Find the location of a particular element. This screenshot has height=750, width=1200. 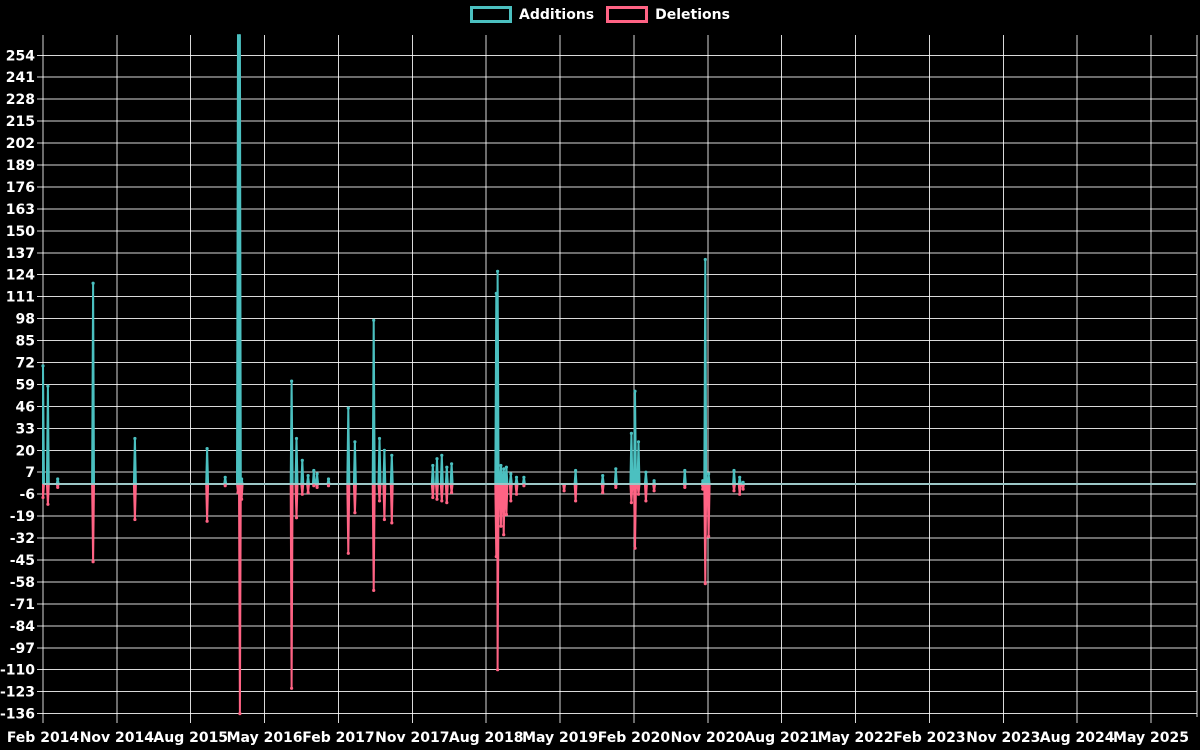

y-tick-label: -71 is located at coordinates (22, 605).